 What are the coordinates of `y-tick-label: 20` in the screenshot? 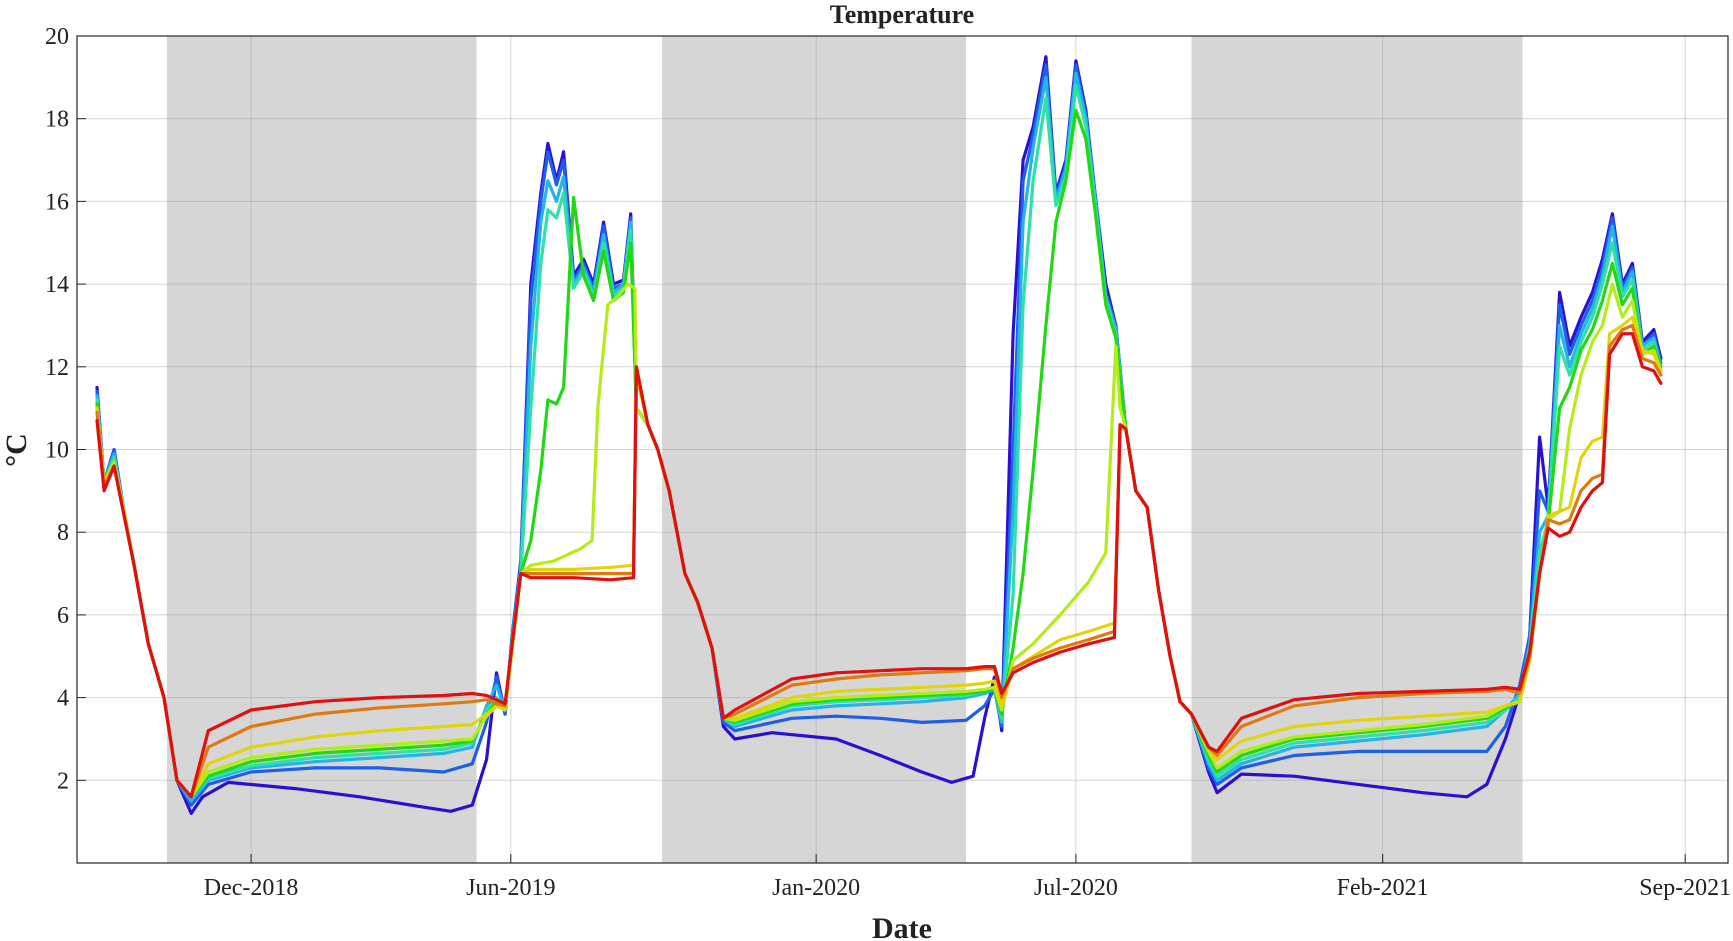 It's located at (57, 37).